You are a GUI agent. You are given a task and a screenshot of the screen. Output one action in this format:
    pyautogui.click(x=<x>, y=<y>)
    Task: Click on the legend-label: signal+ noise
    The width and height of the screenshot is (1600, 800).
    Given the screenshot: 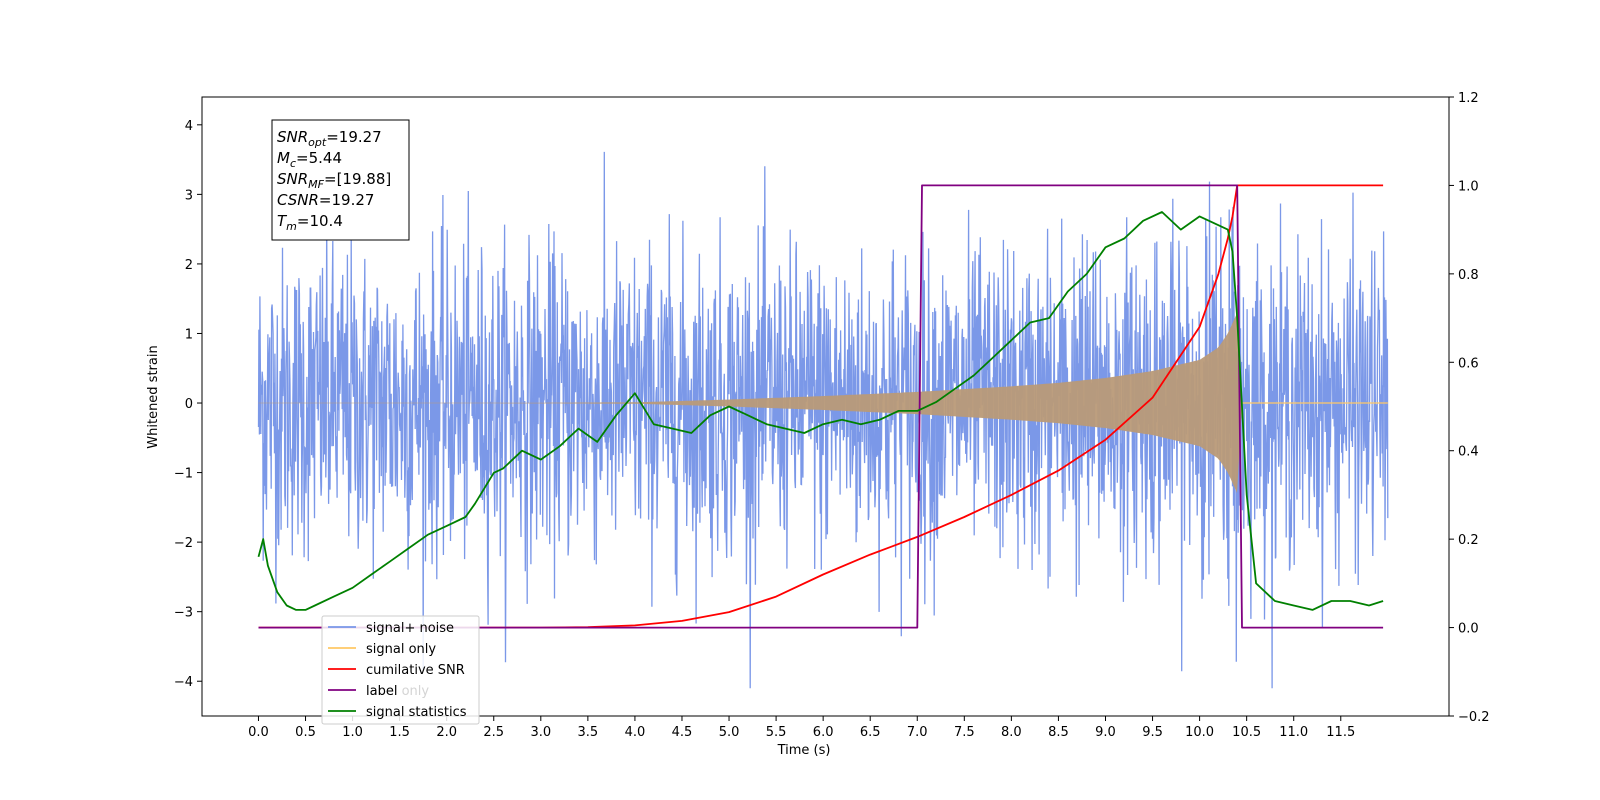 What is the action you would take?
    pyautogui.click(x=410, y=628)
    